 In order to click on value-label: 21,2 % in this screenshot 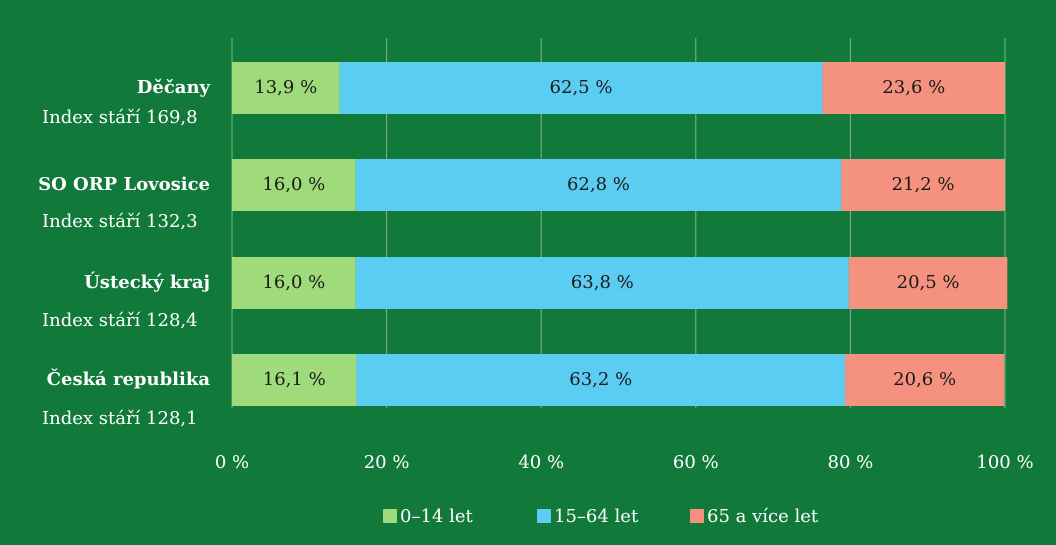, I will do `click(923, 184)`.